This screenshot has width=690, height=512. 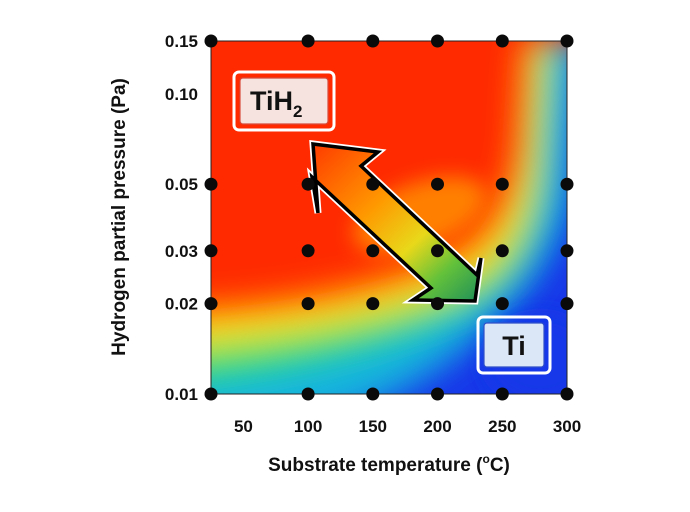 I want to click on x-axis-label-unit: C), so click(x=500, y=465).